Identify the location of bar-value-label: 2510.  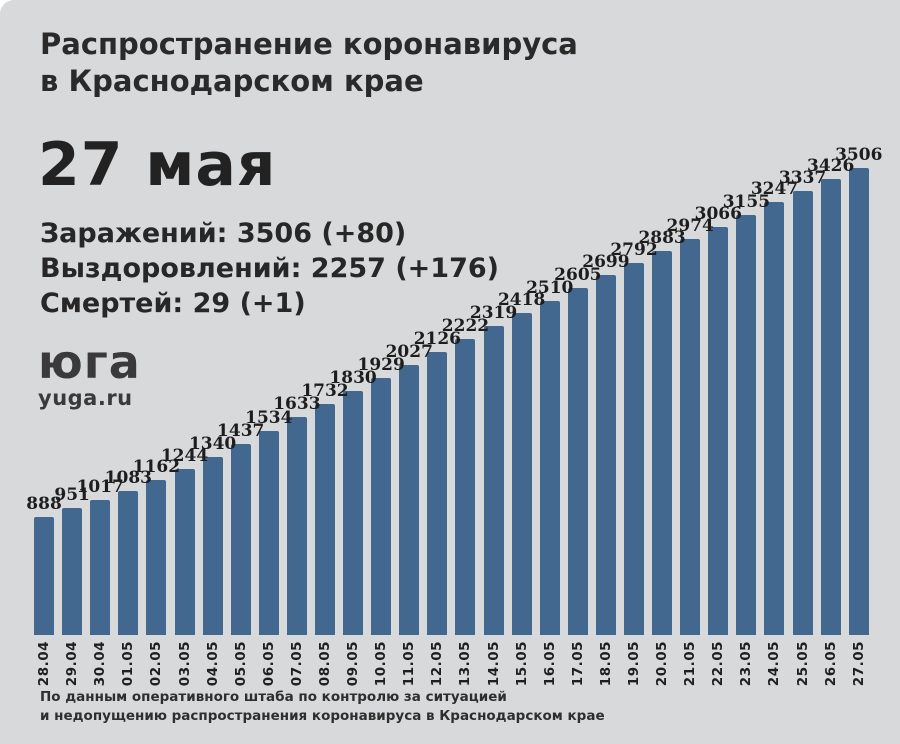
(550, 288).